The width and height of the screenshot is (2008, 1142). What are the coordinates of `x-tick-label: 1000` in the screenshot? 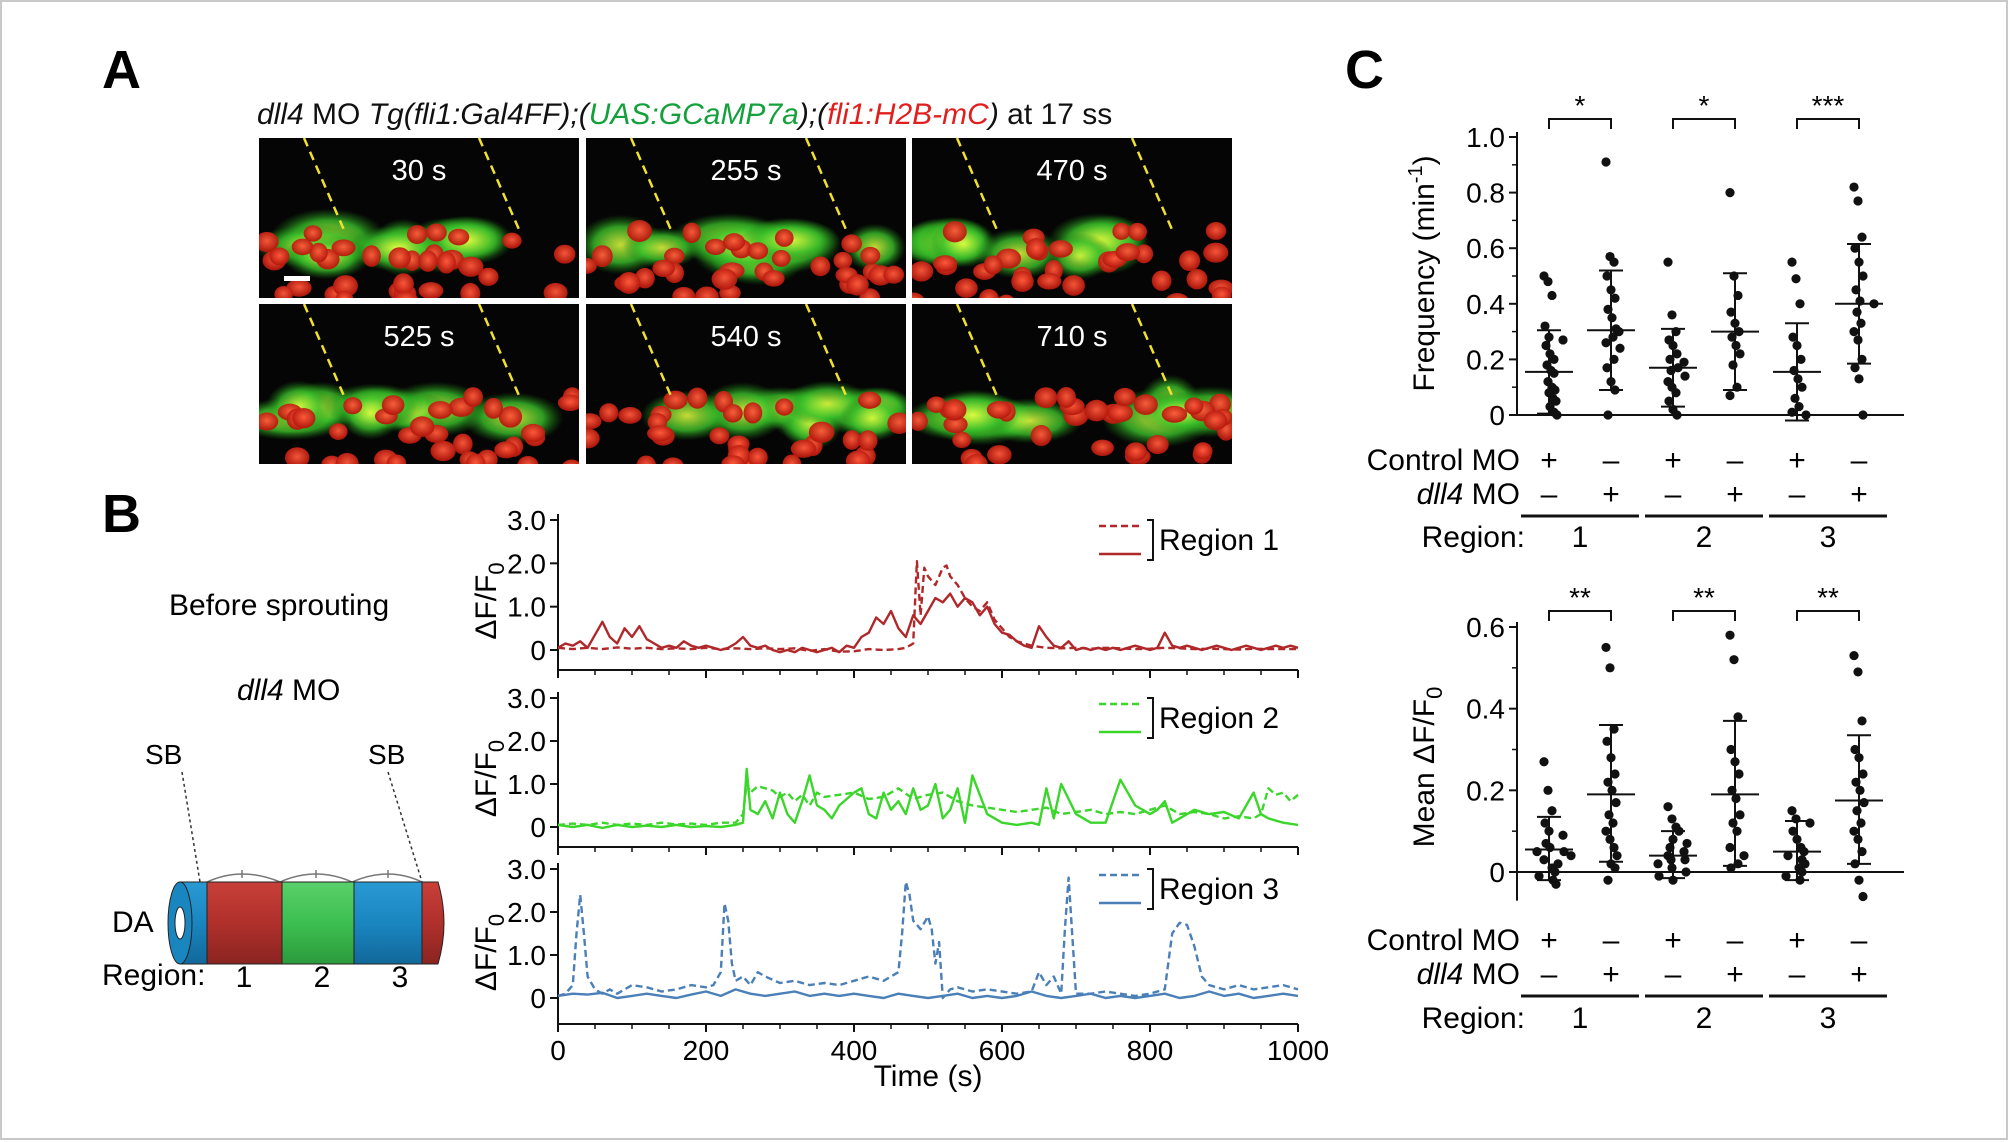 It's located at (1298, 1050).